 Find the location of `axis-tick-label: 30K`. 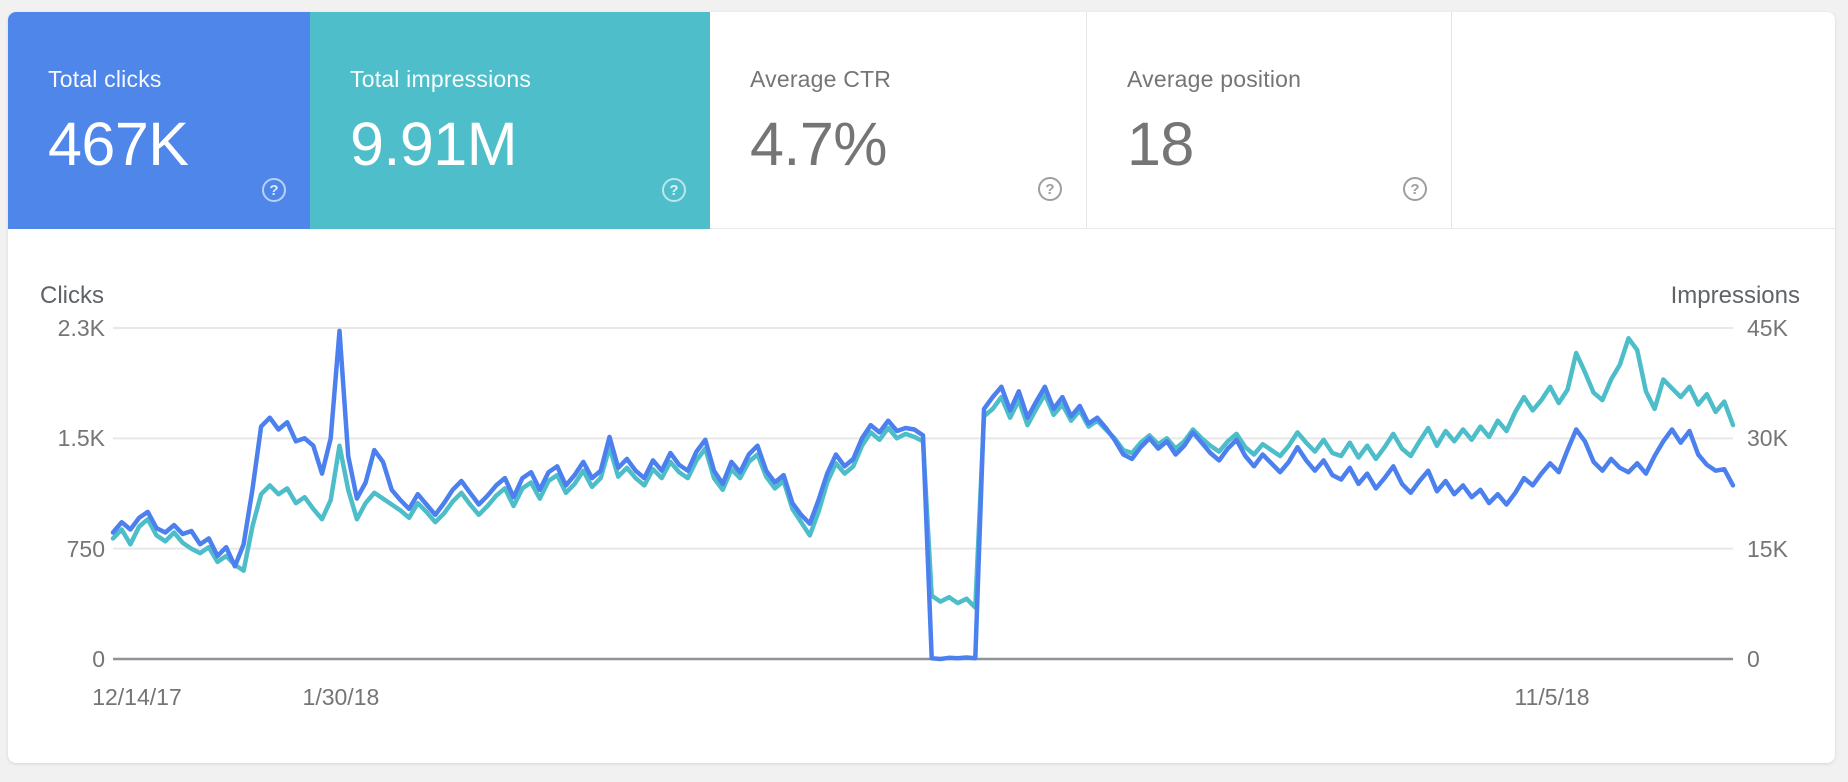

axis-tick-label: 30K is located at coordinates (1767, 438).